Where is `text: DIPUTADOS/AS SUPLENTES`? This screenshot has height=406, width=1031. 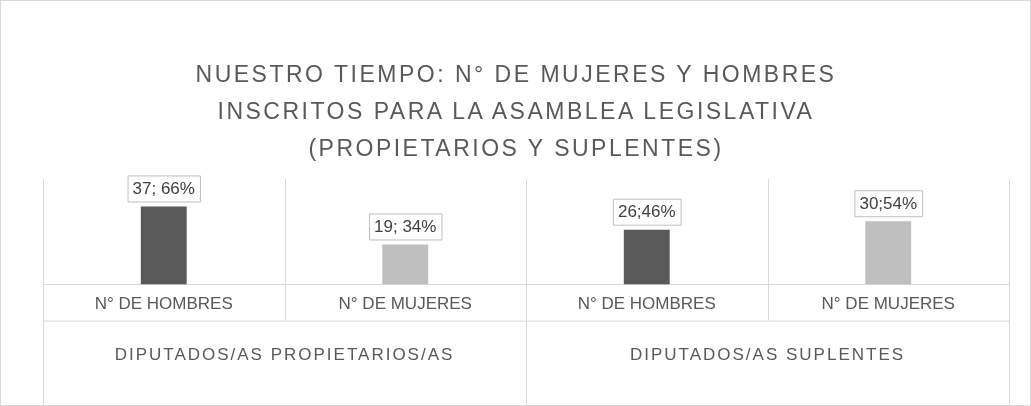
text: DIPUTADOS/AS SUPLENTES is located at coordinates (767, 355).